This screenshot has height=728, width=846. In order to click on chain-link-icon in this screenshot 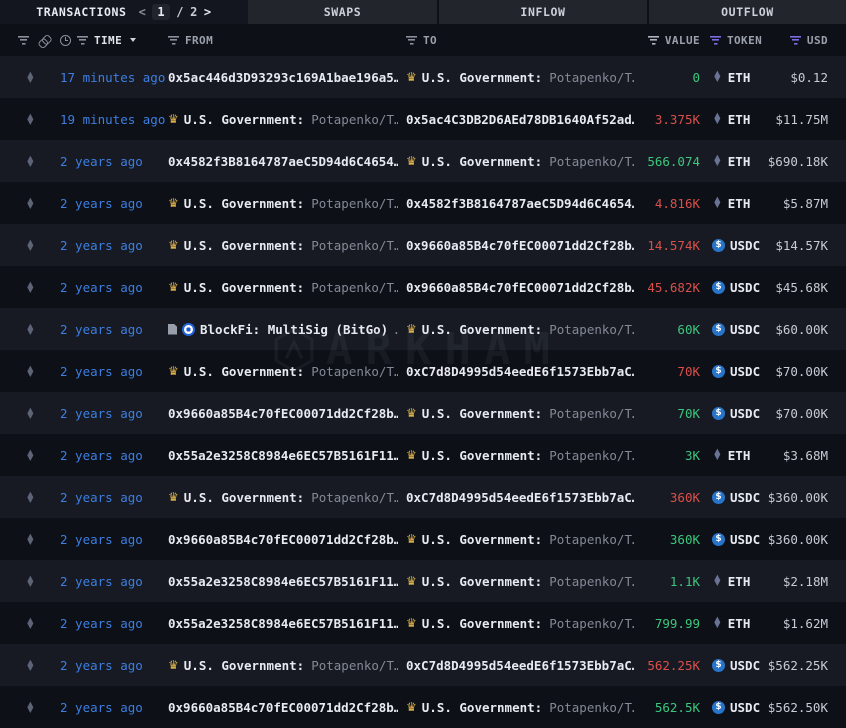, I will do `click(43, 39)`.